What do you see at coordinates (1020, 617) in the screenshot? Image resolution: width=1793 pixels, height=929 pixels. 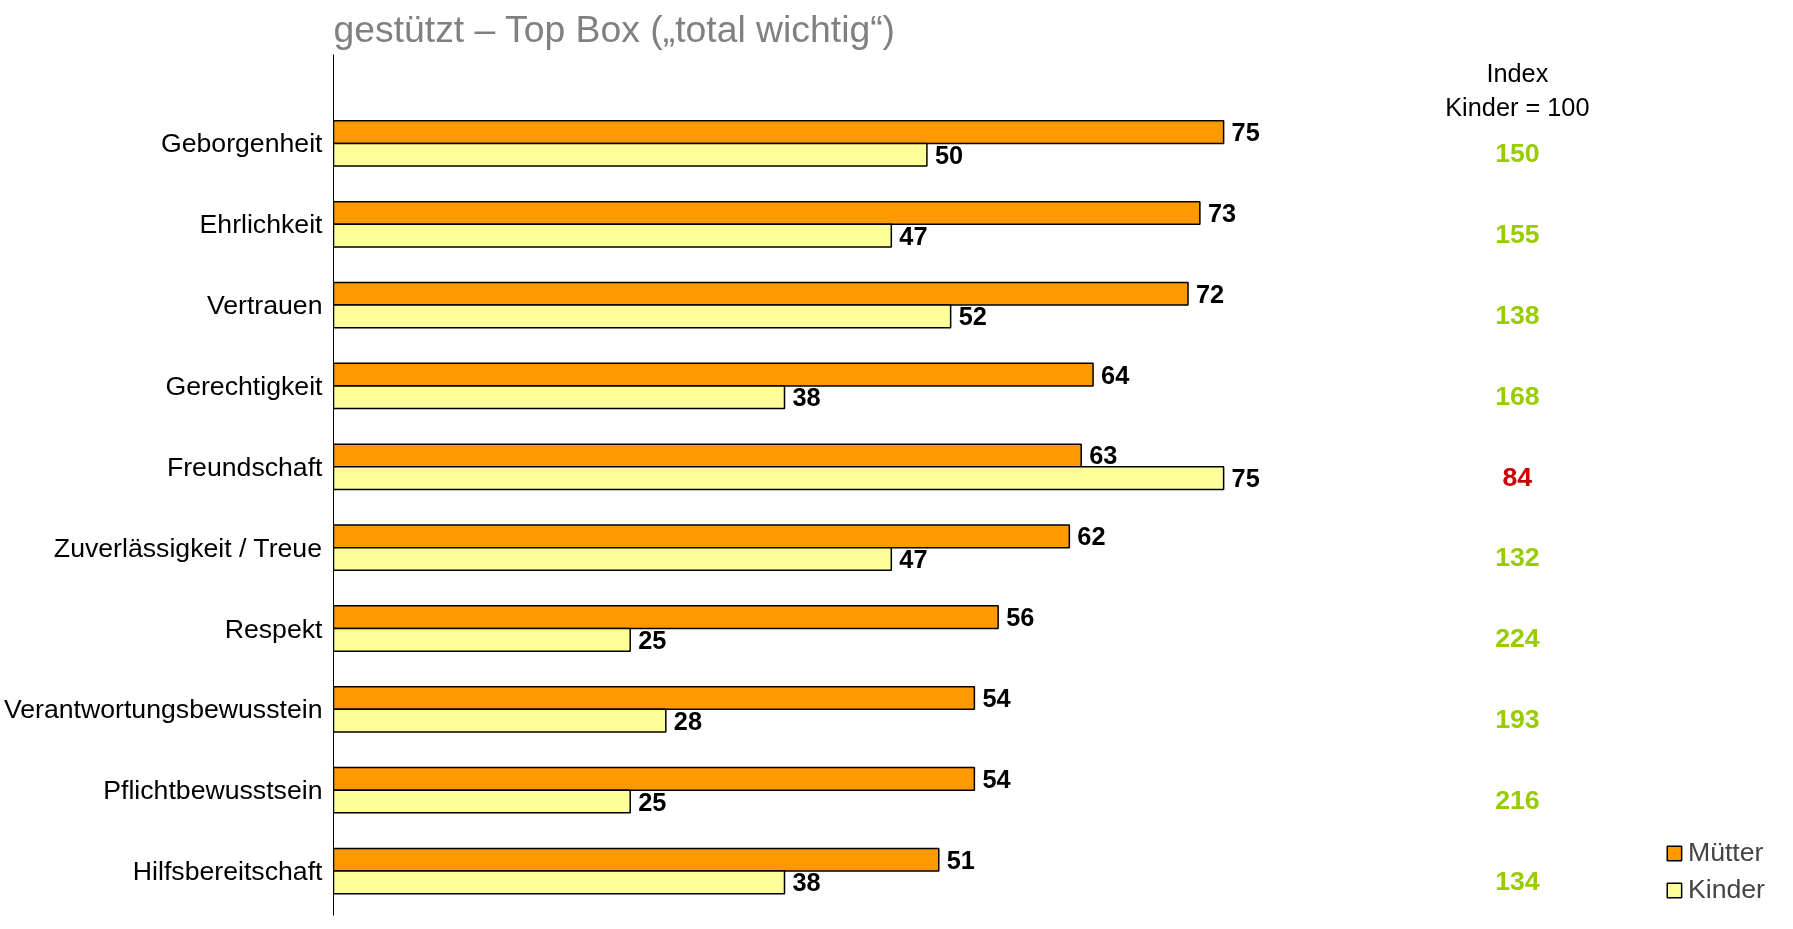 I see `data-label: 56` at bounding box center [1020, 617].